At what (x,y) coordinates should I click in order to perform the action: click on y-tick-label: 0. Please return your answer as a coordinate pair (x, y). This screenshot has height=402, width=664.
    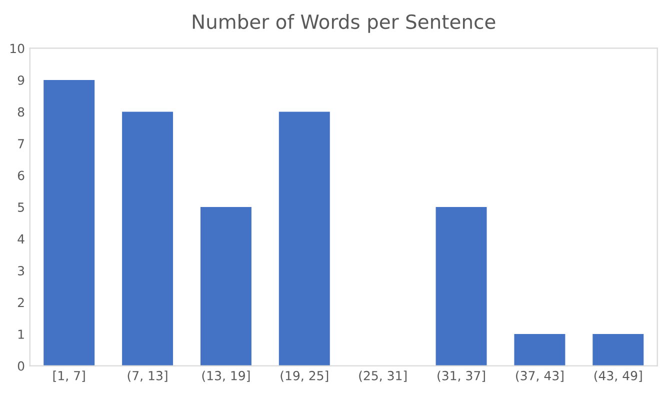
    Looking at the image, I should click on (21, 366).